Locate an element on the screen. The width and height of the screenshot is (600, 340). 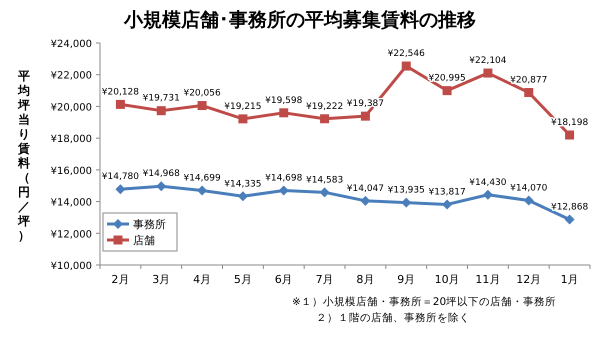
y-tick-label: ¥20,000 is located at coordinates (71, 108).